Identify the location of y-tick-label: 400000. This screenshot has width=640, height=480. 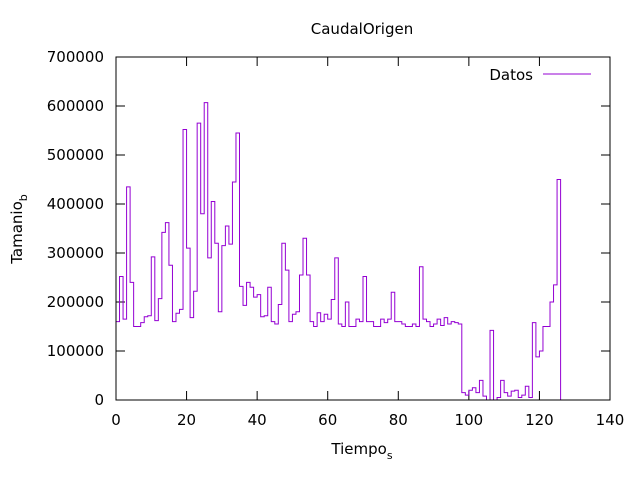
(75, 204).